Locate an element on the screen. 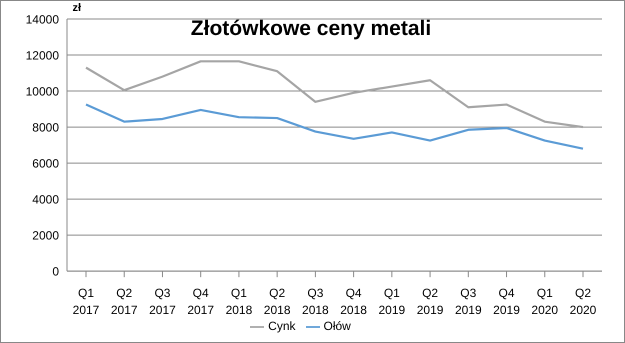  x-tick-label: Q3 2018 is located at coordinates (316, 302).